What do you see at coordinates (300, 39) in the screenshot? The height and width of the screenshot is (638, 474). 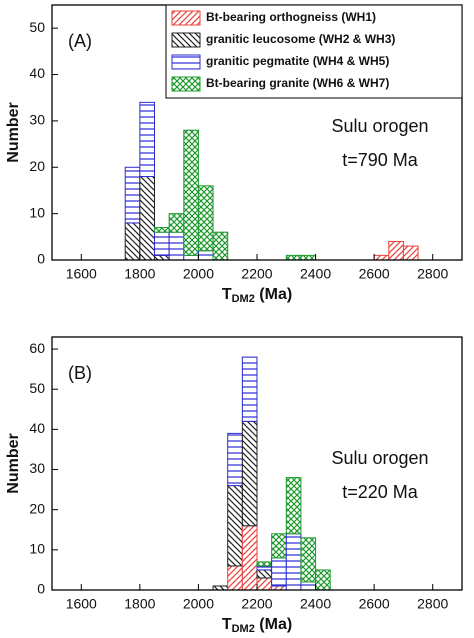 I see `legend-label: granitic leucosome (WH2 & WH3)` at bounding box center [300, 39].